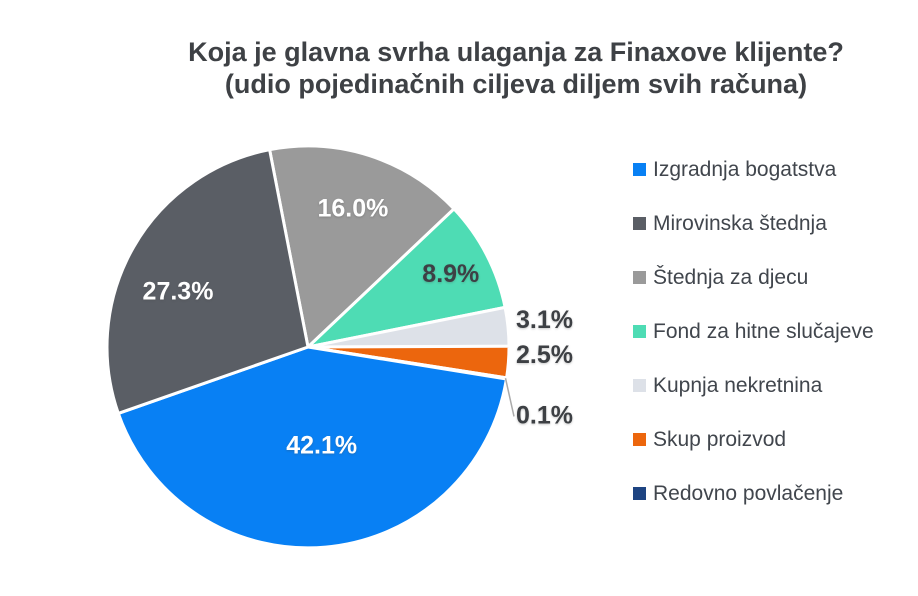 This screenshot has height=596, width=918. I want to click on legend-item: Kupnja nekretnina, so click(753, 385).